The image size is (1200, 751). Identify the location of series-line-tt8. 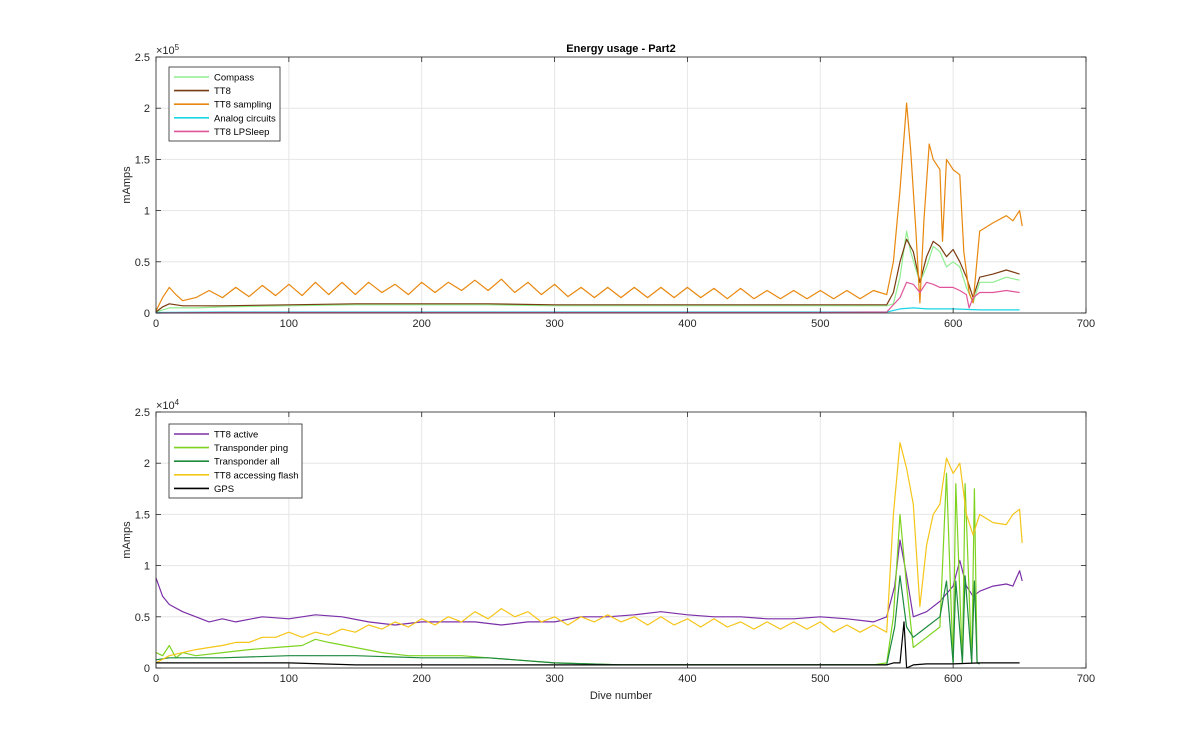
(587, 275).